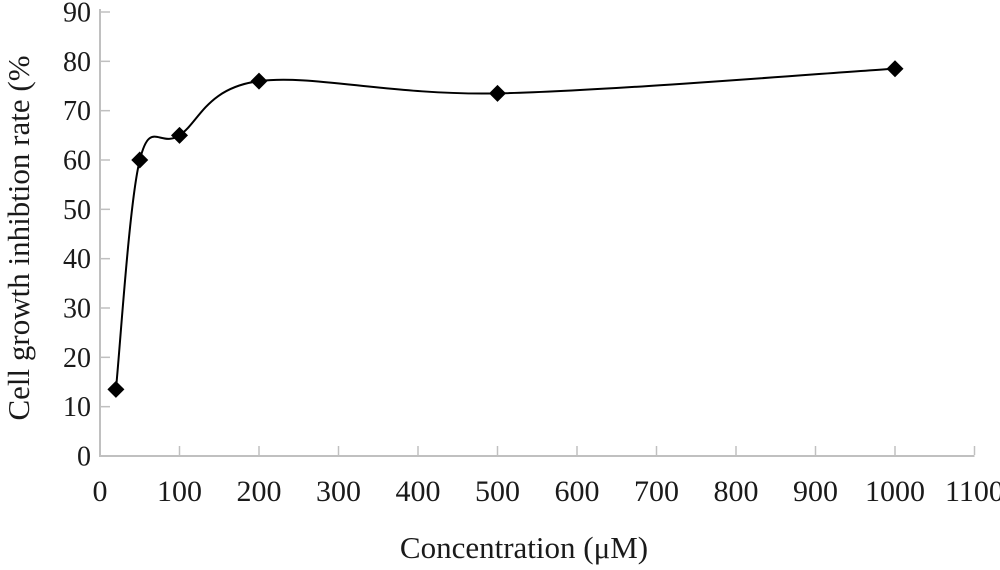  I want to click on x-tick-label: 500, so click(497, 491).